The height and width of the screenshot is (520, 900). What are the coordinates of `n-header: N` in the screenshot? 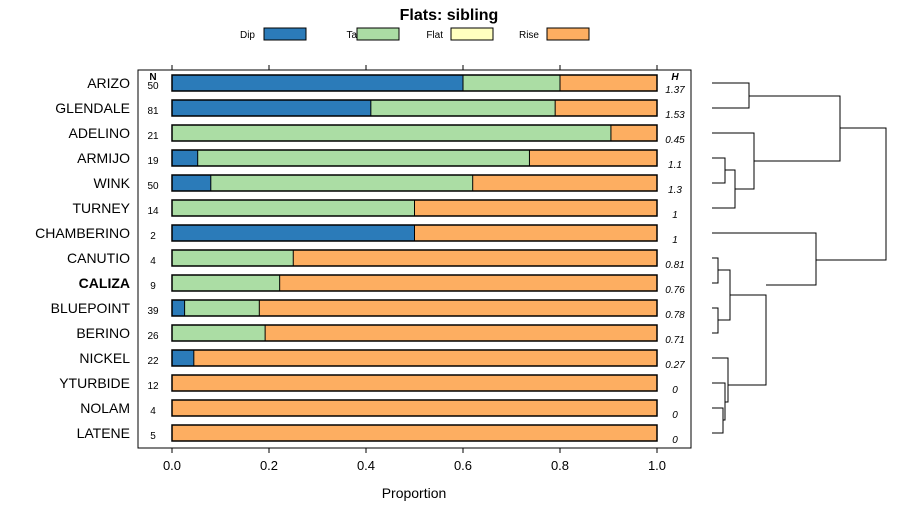 It's located at (152, 77).